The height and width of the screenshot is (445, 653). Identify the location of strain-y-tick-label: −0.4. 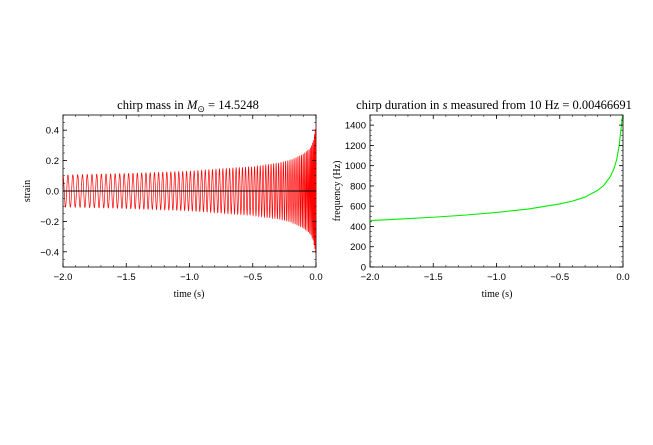
(49, 252).